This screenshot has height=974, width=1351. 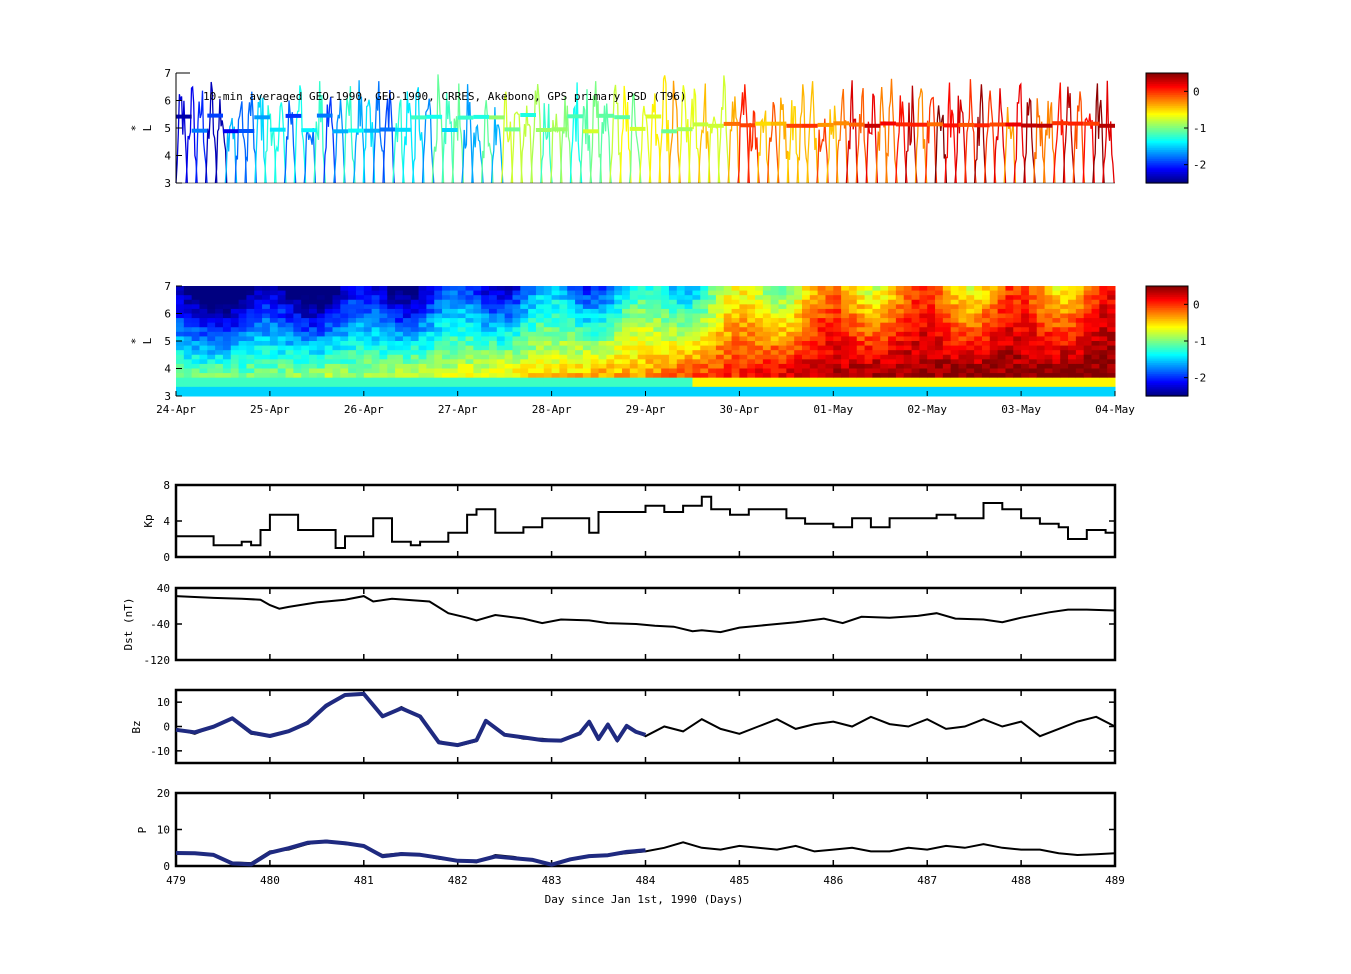 What do you see at coordinates (629, 521) in the screenshot?
I see `kp-panel: Kp 048` at bounding box center [629, 521].